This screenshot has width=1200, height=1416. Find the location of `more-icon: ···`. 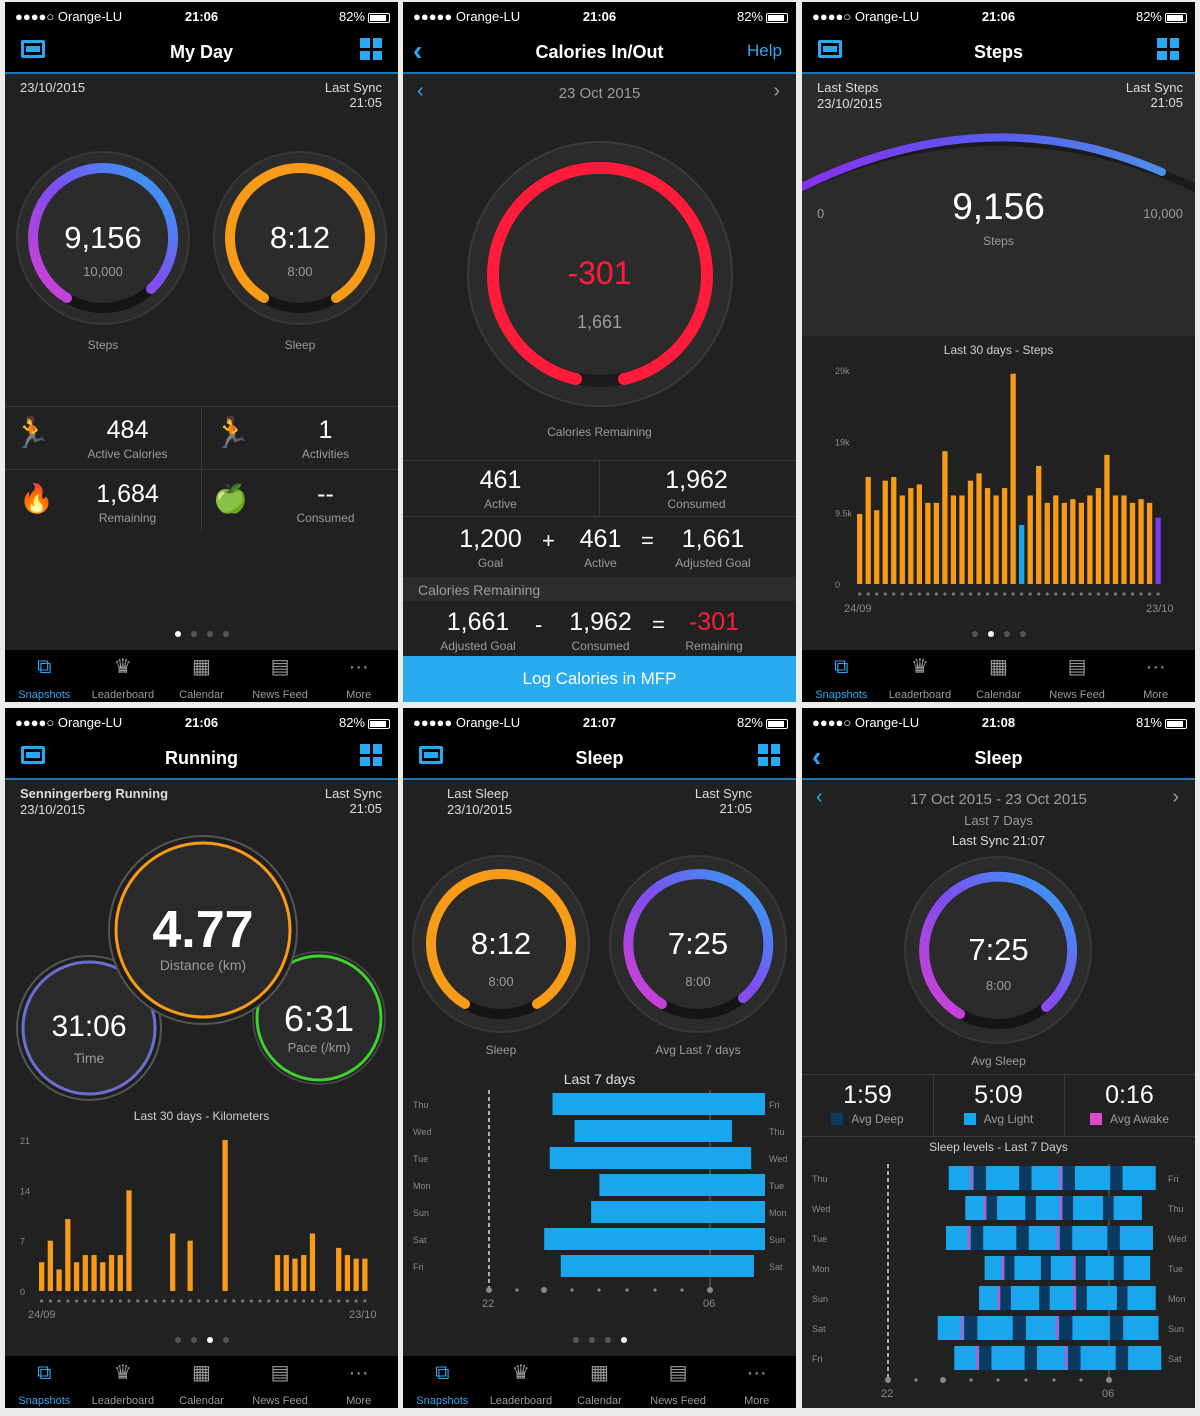

more-icon: ··· is located at coordinates (358, 667).